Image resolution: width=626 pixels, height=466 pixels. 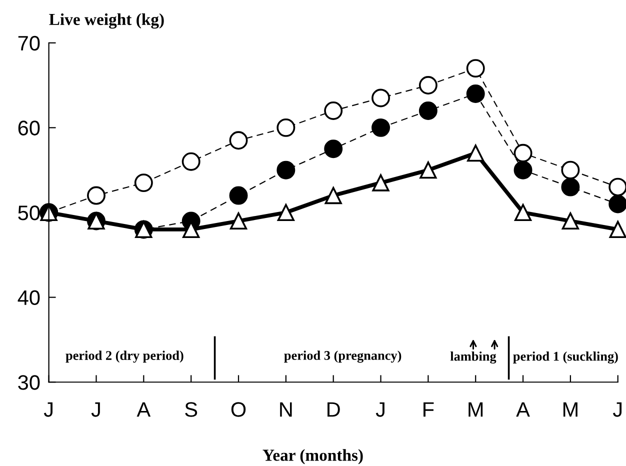 I want to click on y-tick-label: 50, so click(x=29, y=212).